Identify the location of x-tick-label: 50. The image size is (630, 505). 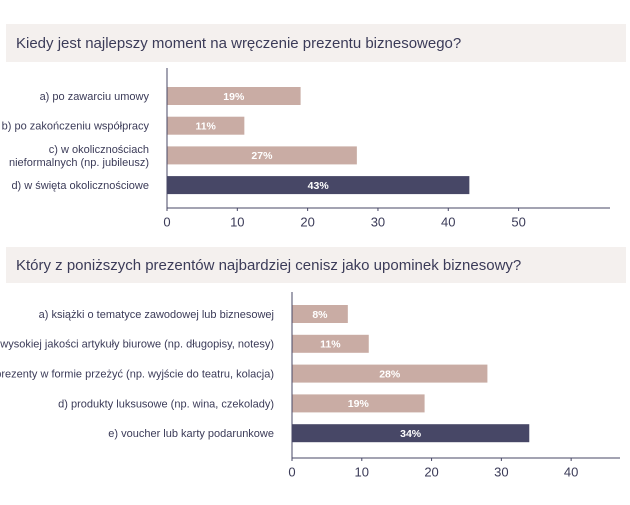
(518, 221).